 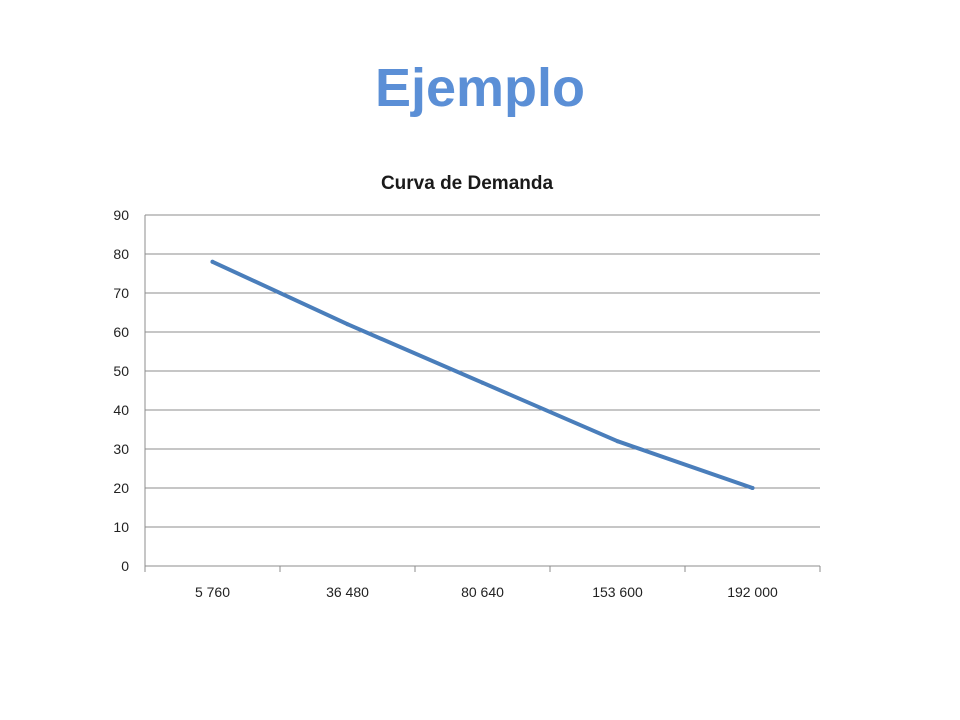 I want to click on x-axis-tick-labels: 5 760 36 480 80 640 153 600 192 000, so click(x=486, y=592).